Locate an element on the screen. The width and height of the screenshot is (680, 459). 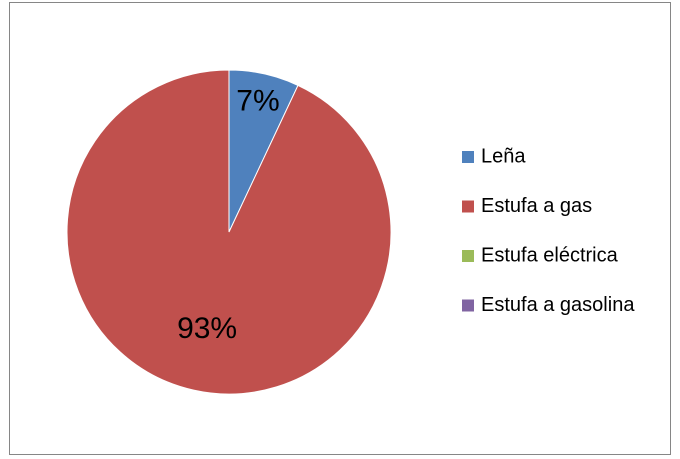
legend-label: Estufa a gas is located at coordinates (536, 206).